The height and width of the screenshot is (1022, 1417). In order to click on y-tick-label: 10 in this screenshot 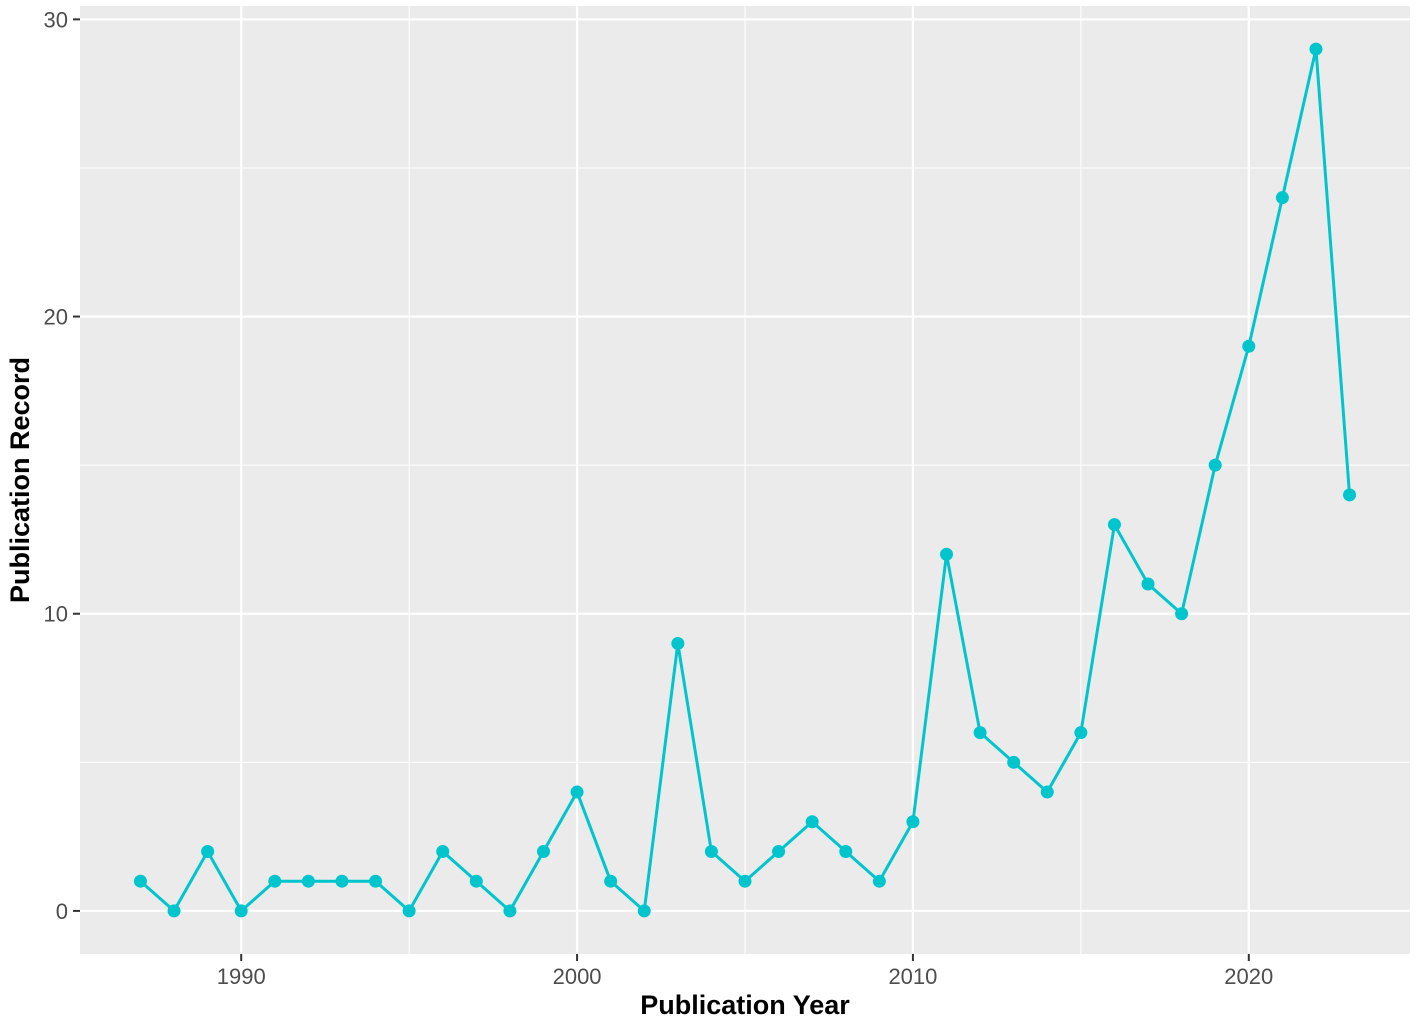, I will do `click(56, 614)`.